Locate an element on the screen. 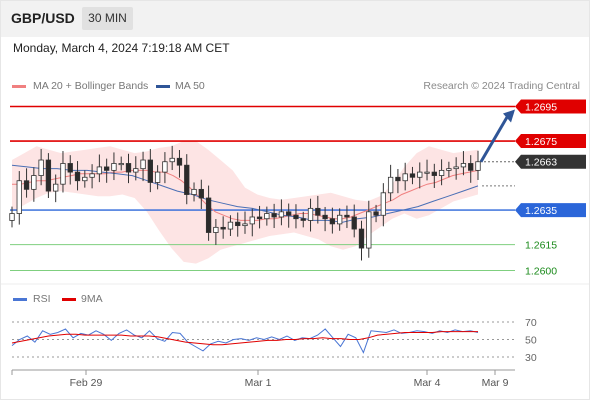 This screenshot has height=400, width=590. rsi-tick-label-30: 30 is located at coordinates (531, 358).